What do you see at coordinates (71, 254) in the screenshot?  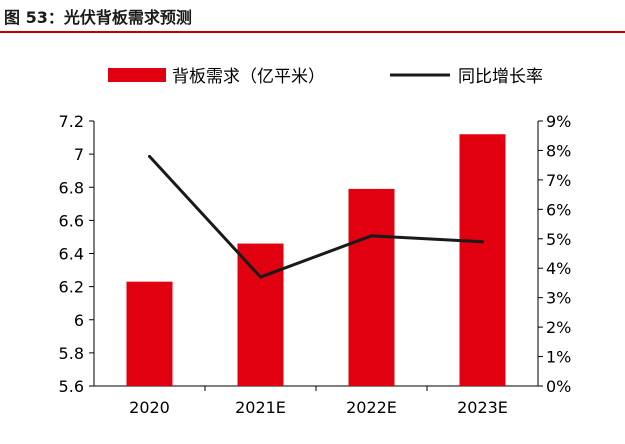 I see `y-left-tick-label: 6.4` at bounding box center [71, 254].